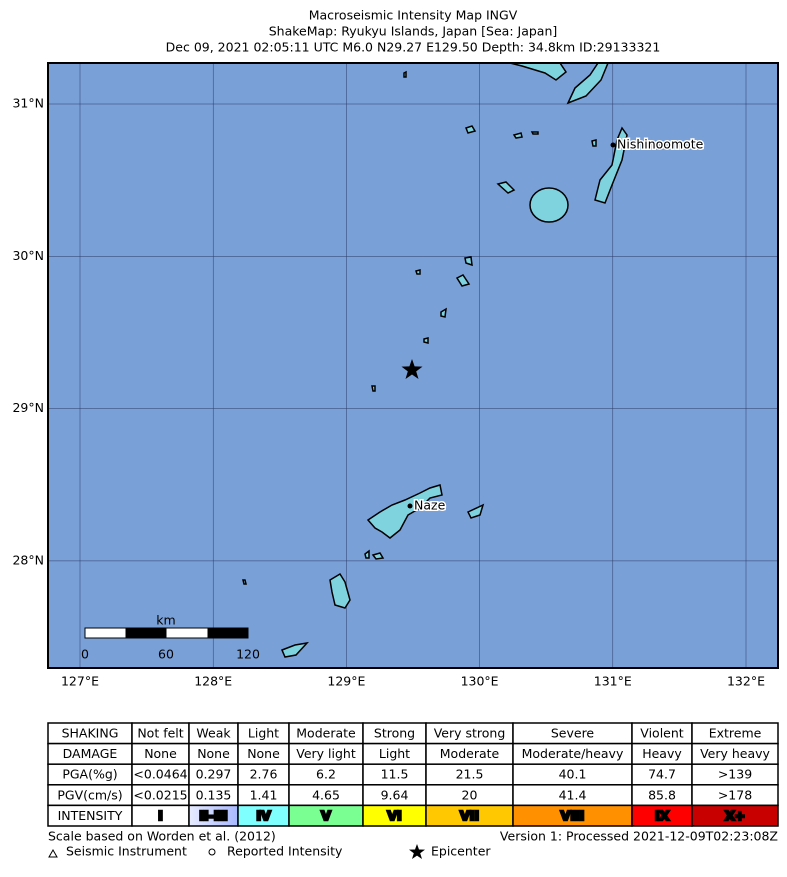  What do you see at coordinates (90, 733) in the screenshot?
I see `table-text: SHAKING` at bounding box center [90, 733].